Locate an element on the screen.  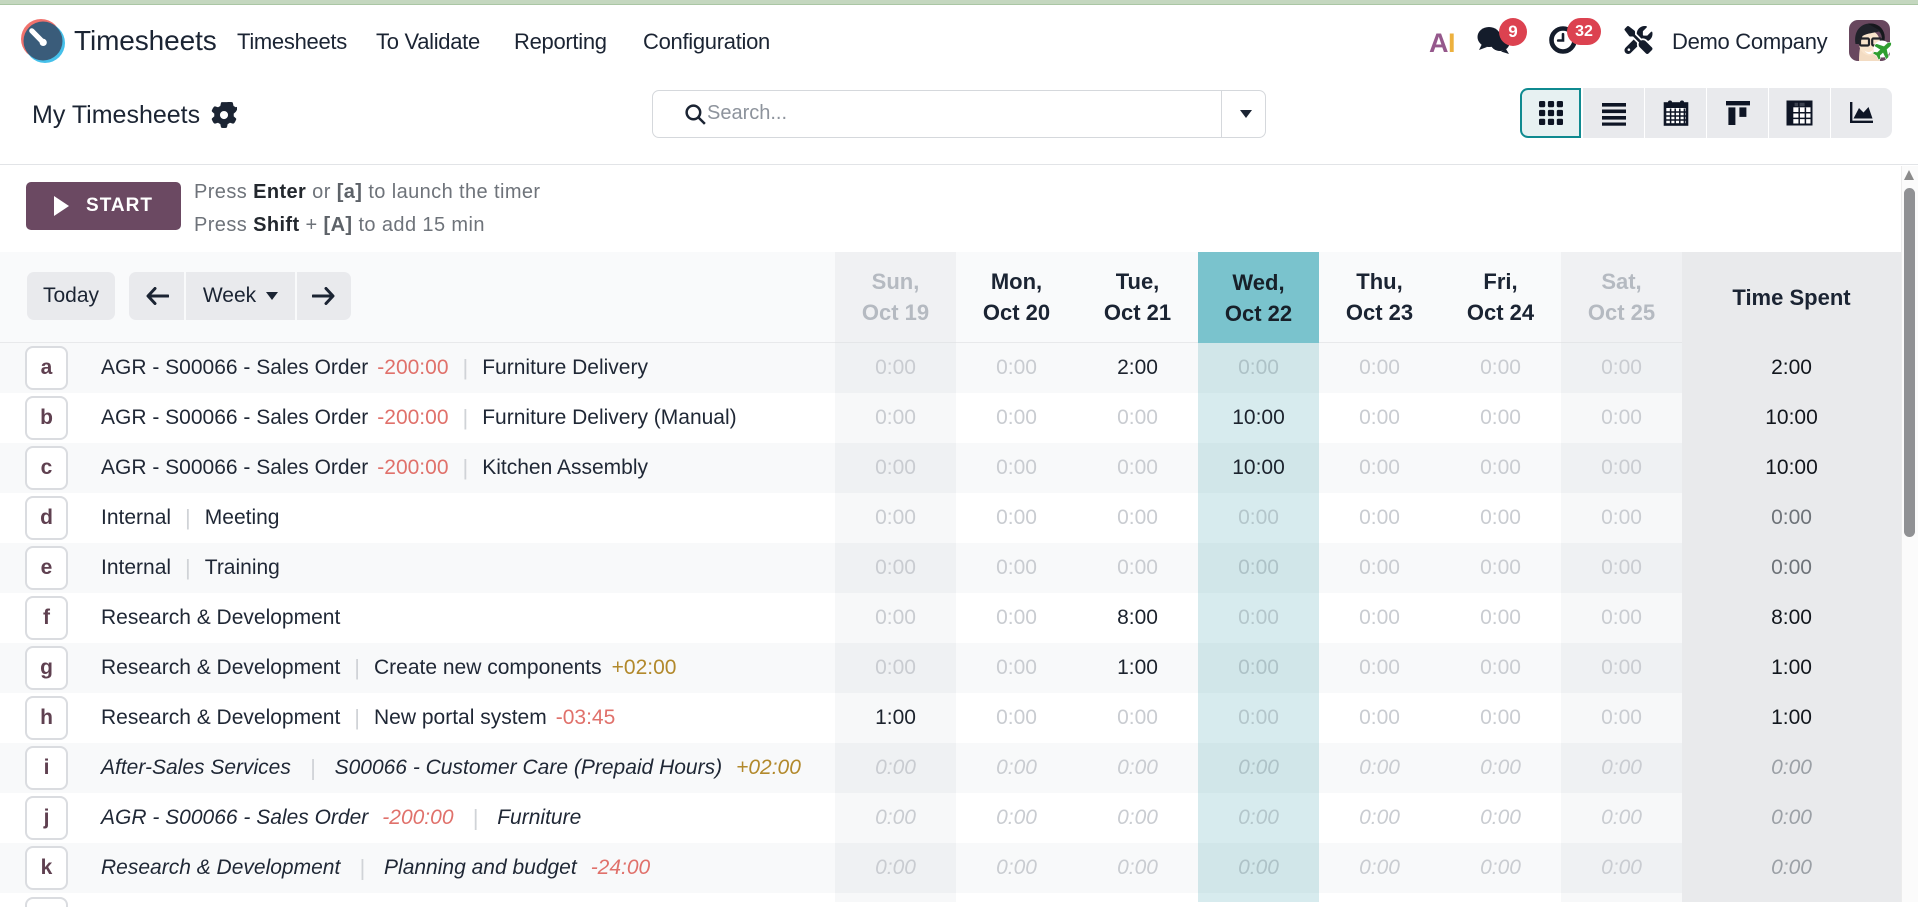
svg-text: I is located at coordinates (1452, 41).